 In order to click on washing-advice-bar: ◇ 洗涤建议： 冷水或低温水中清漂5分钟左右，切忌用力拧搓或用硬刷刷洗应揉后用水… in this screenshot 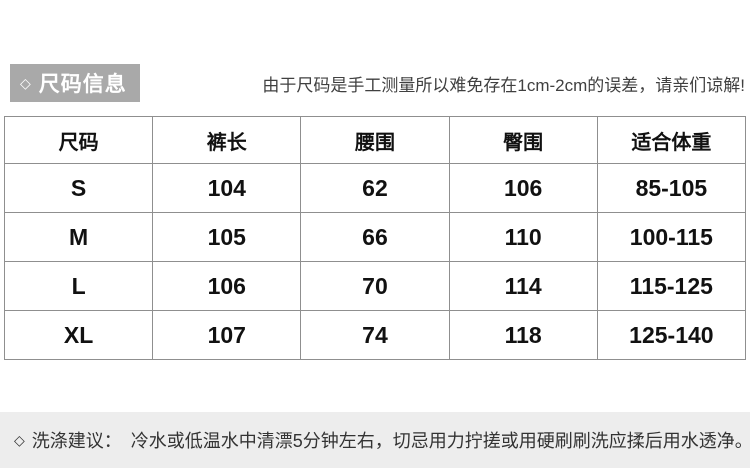, I will do `click(375, 440)`.